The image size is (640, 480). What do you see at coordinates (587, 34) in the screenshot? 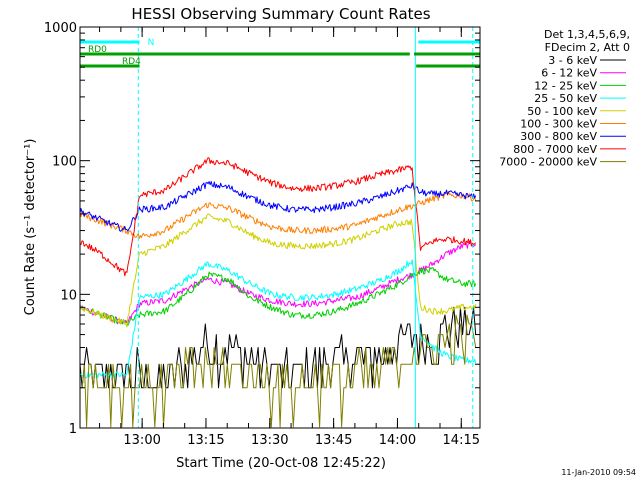
I see `legend-header-line-1: Det 1,3,4,5,6,9,` at bounding box center [587, 34].